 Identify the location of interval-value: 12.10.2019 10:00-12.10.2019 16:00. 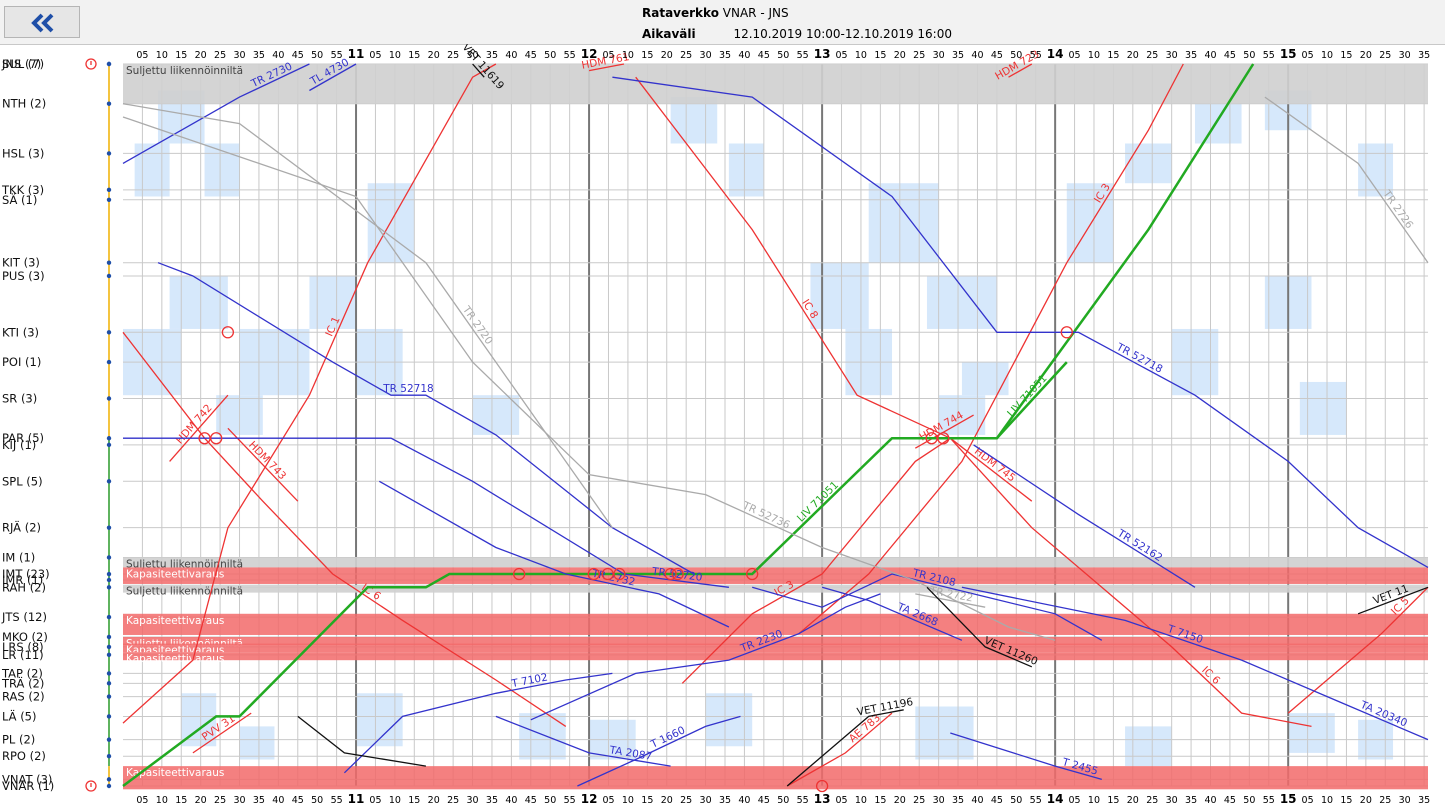
(842, 34).